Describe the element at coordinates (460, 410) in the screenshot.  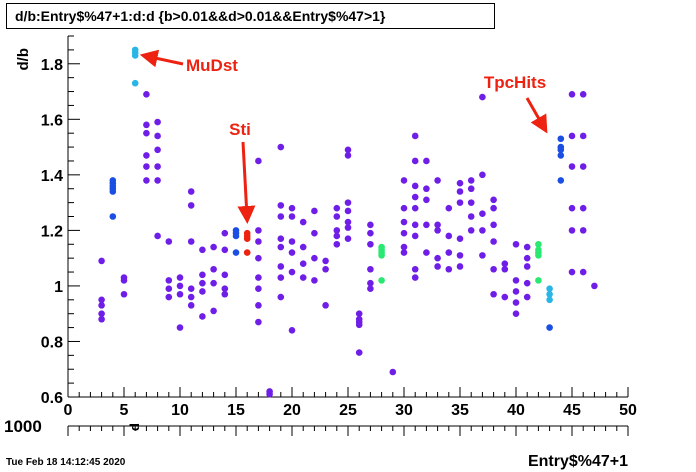
I see `x-tick-label: 35` at that location.